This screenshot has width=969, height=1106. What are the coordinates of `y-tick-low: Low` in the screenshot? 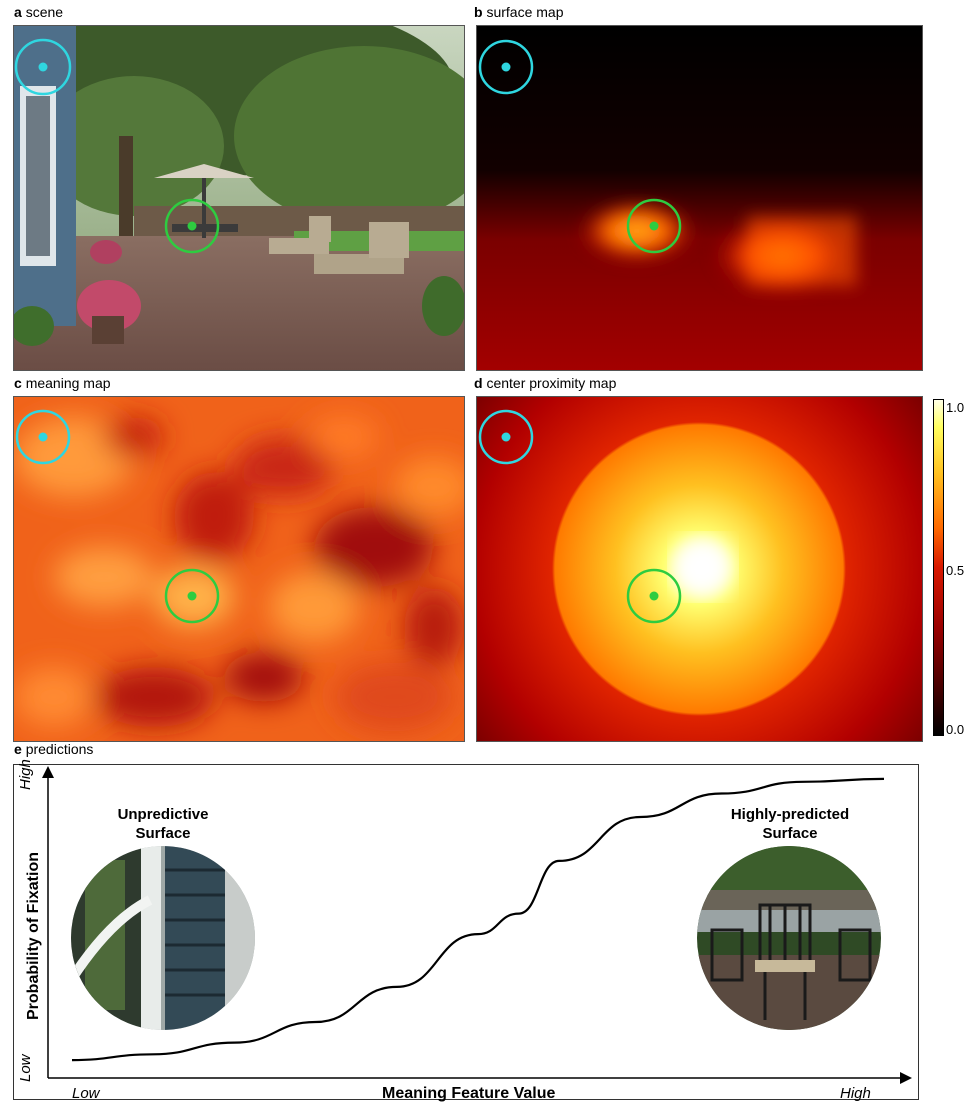 It's located at (25, 1068).